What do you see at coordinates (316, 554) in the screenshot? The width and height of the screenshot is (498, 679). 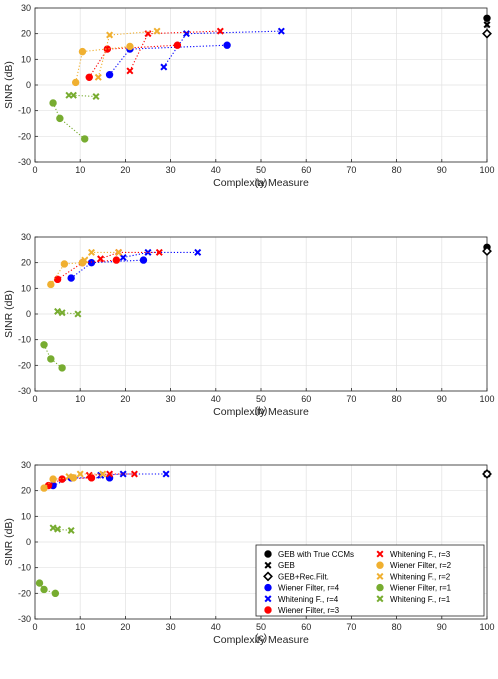 I see `legend-label: GEB with True CCMs` at bounding box center [316, 554].